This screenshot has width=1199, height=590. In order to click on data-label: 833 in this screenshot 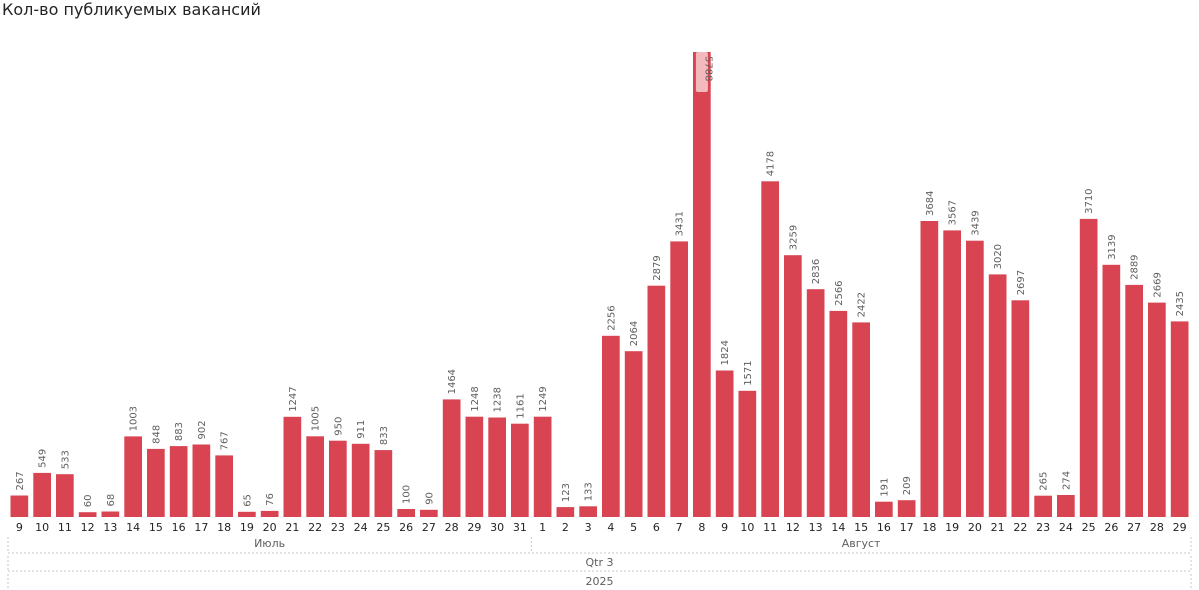, I will do `click(384, 435)`.